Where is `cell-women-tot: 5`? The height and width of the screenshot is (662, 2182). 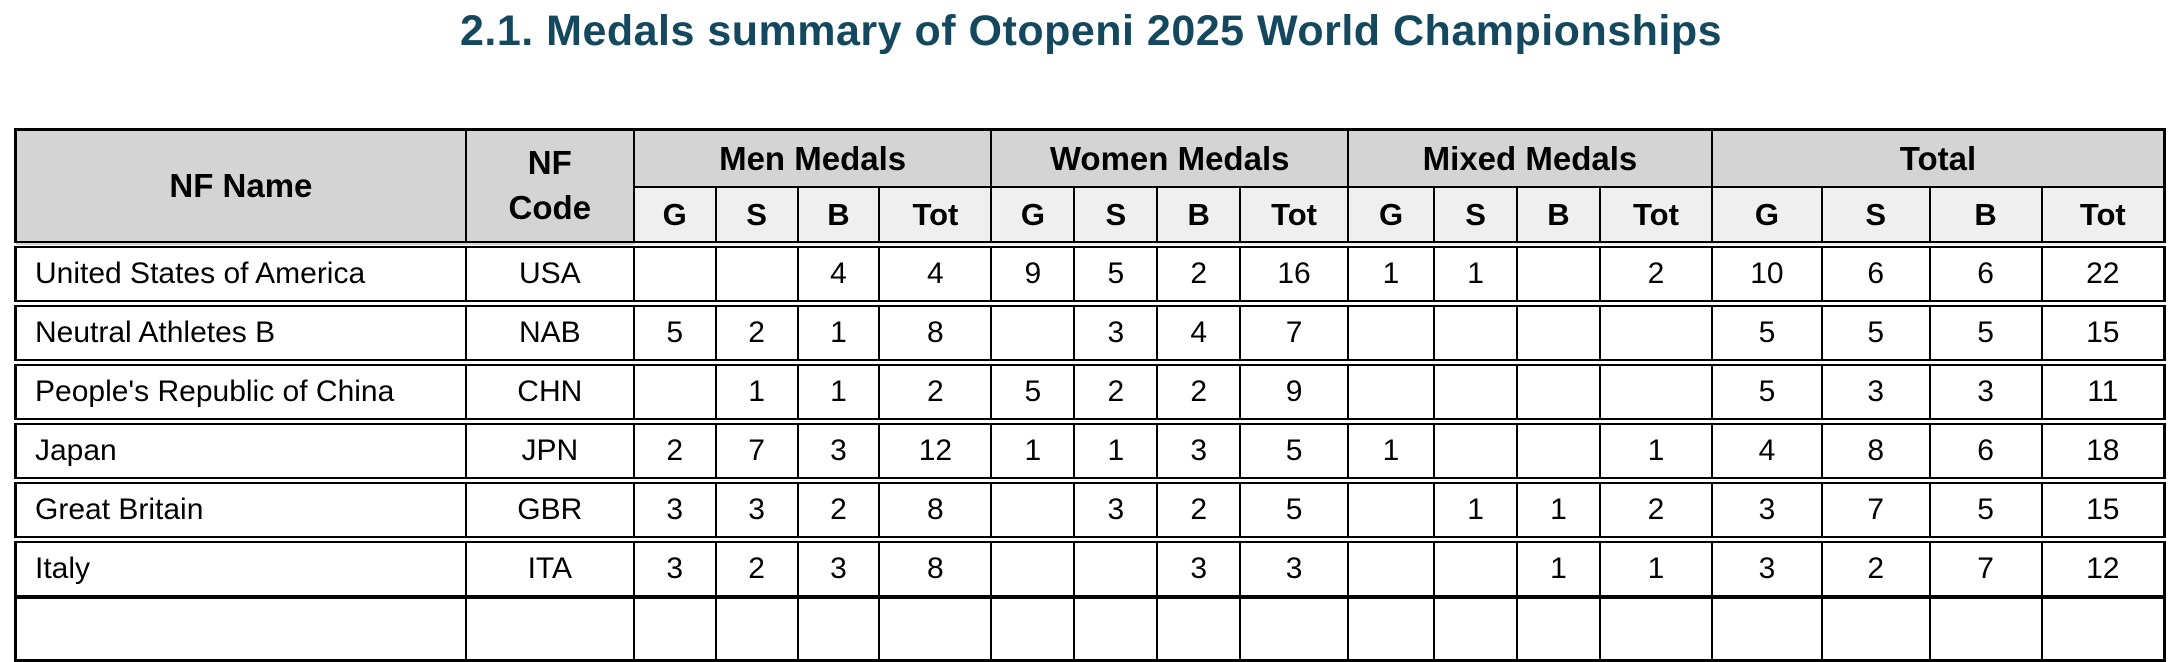
cell-women-tot: 5 is located at coordinates (1294, 450).